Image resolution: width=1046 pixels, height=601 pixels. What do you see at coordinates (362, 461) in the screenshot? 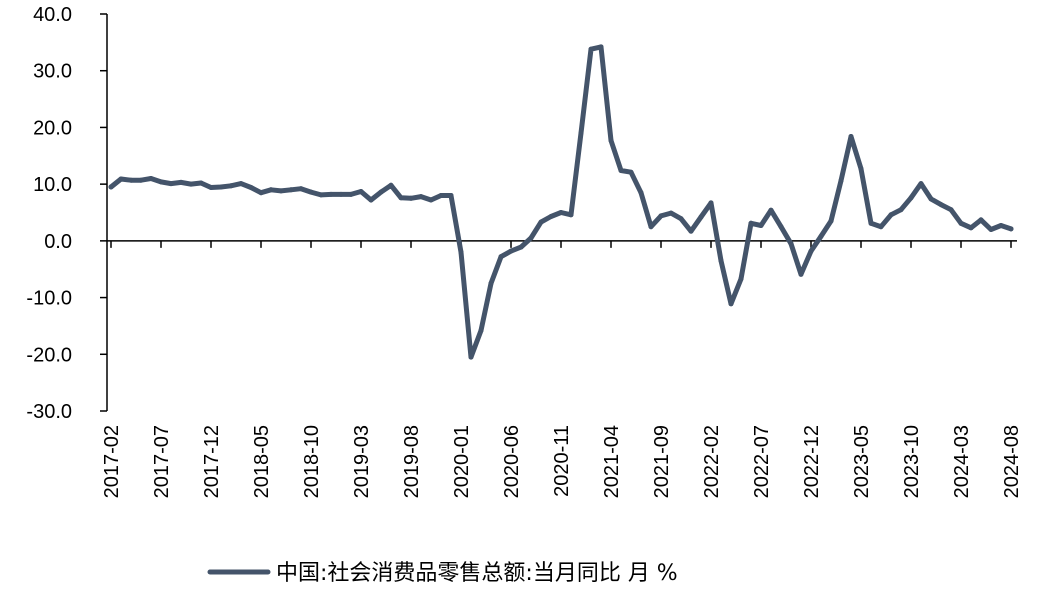
I see `x-tick-label: 2019-03` at bounding box center [362, 461].